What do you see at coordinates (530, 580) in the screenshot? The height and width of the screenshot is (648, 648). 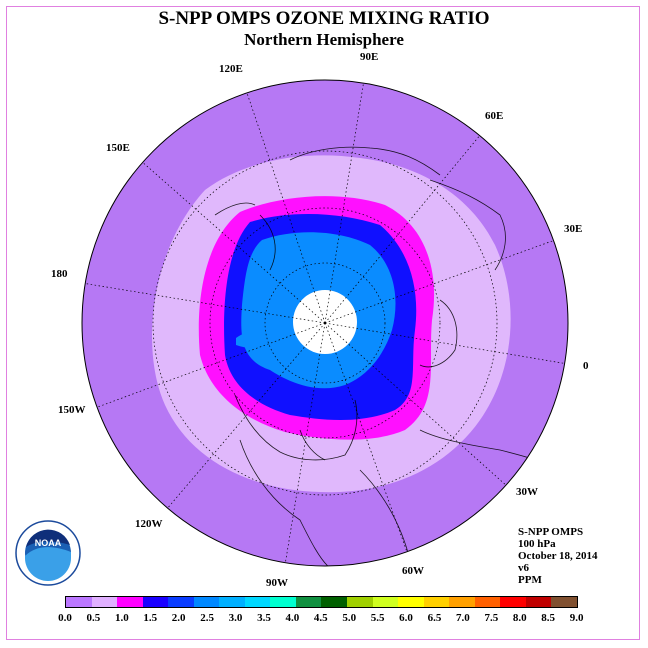 I see `info-units: PPM` at bounding box center [530, 580].